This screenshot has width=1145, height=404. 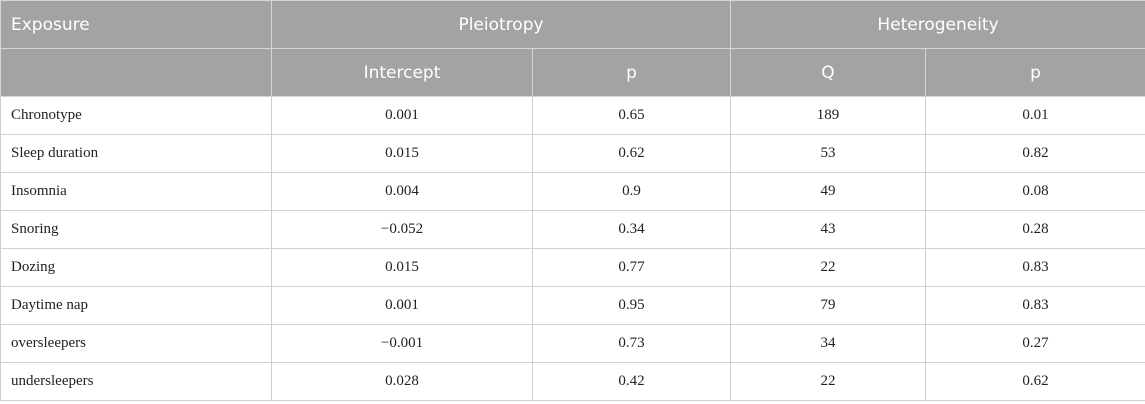 I want to click on value-cell: 0.95, so click(x=631, y=305).